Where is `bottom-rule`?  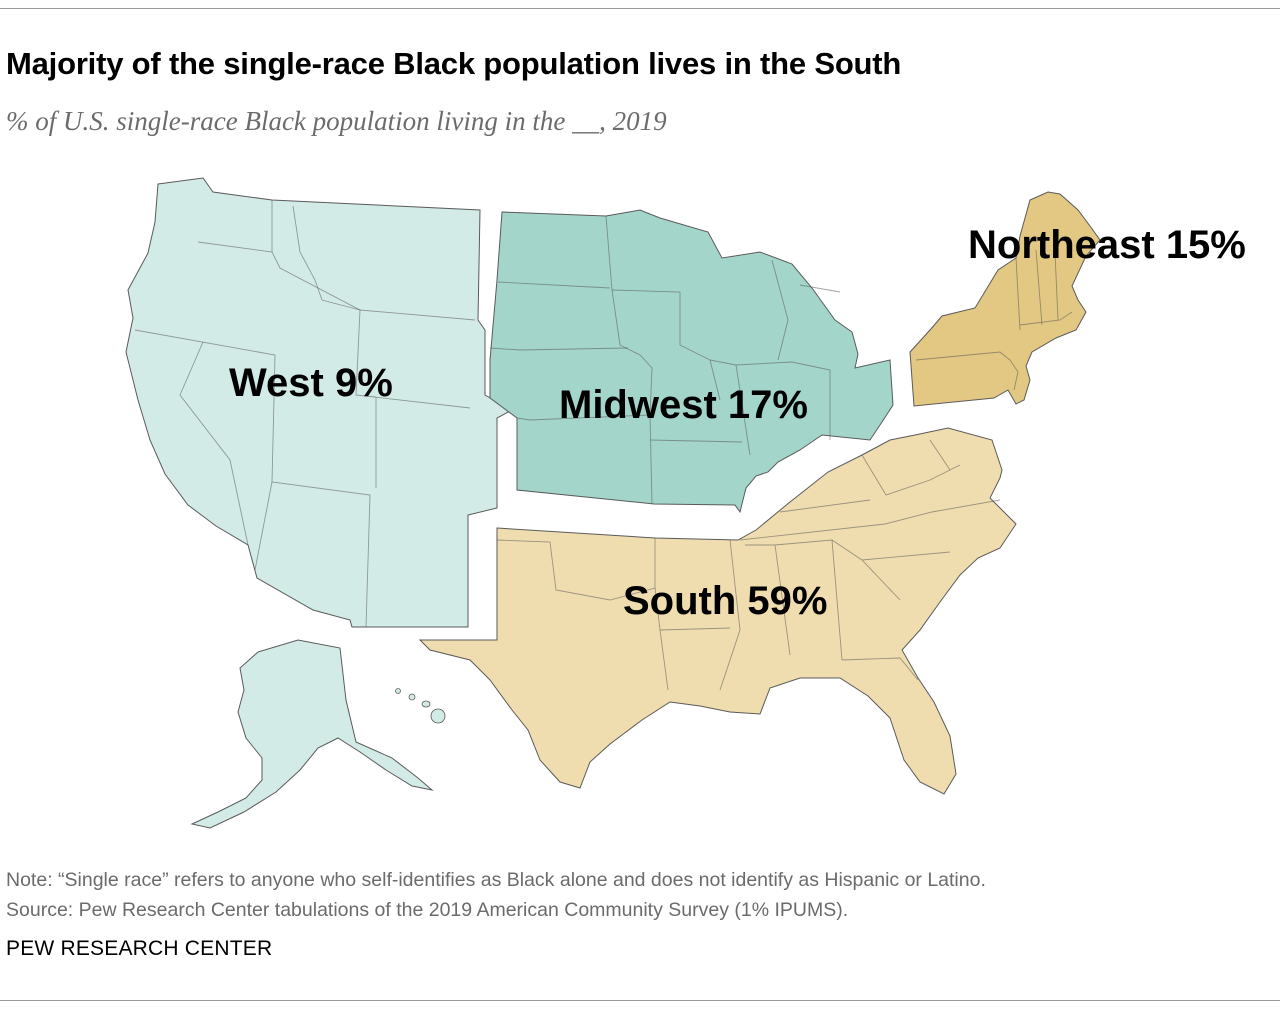
bottom-rule is located at coordinates (640, 1000).